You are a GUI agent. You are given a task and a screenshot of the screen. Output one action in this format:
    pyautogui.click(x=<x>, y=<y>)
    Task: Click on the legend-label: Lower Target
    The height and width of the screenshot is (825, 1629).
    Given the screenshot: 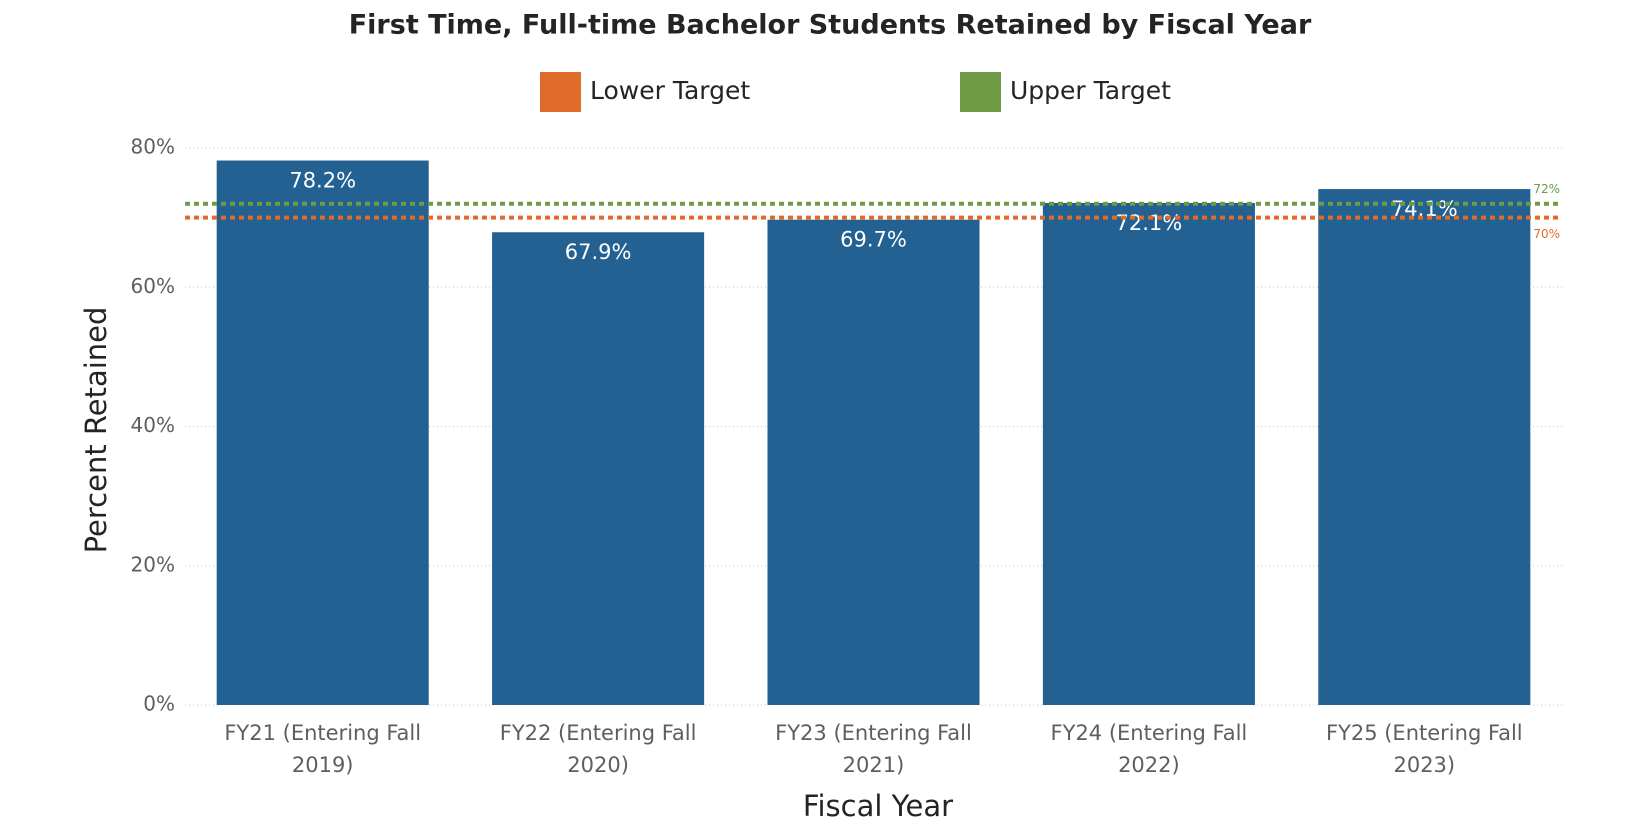 What is the action you would take?
    pyautogui.click(x=670, y=90)
    